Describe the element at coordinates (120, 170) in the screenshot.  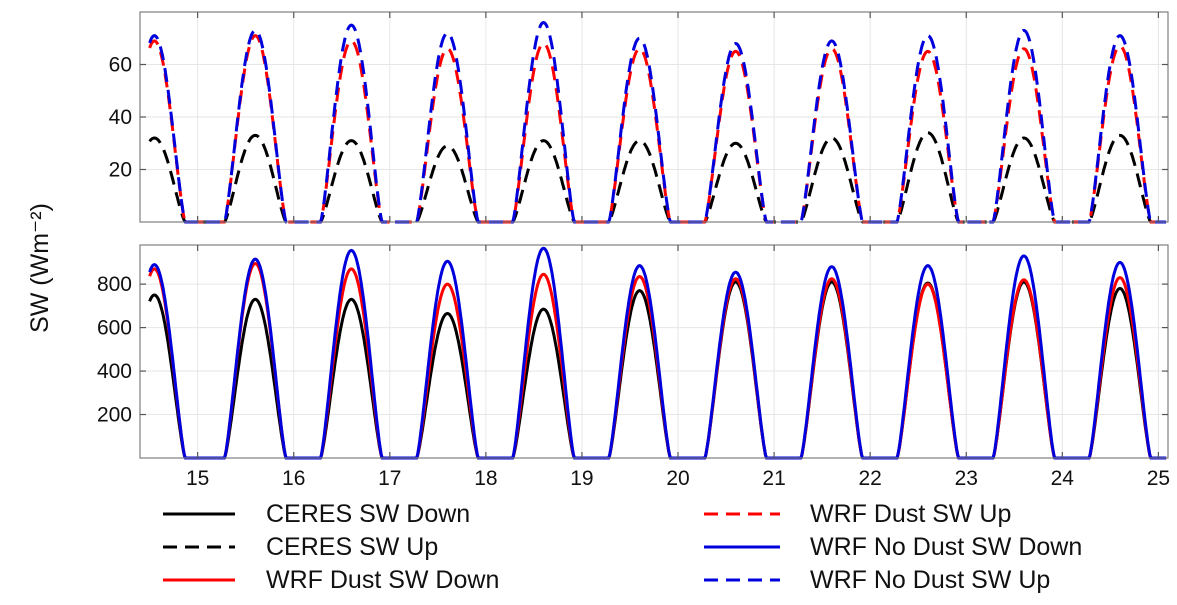
I see `y-tick-label: 20` at that location.